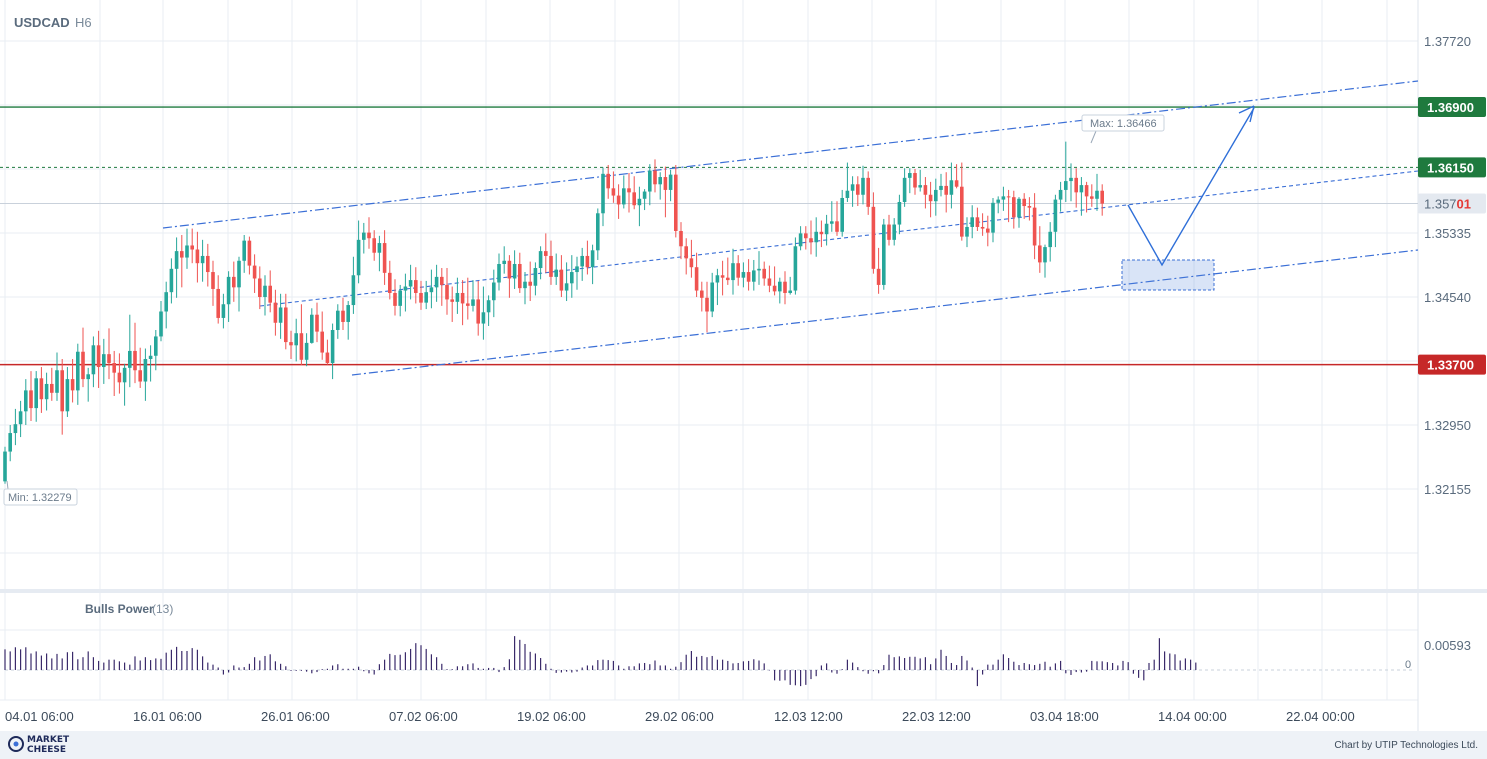 This screenshot has height=759, width=1487. Describe the element at coordinates (839, 238) in the screenshot. I see `channel-middle-line` at that location.